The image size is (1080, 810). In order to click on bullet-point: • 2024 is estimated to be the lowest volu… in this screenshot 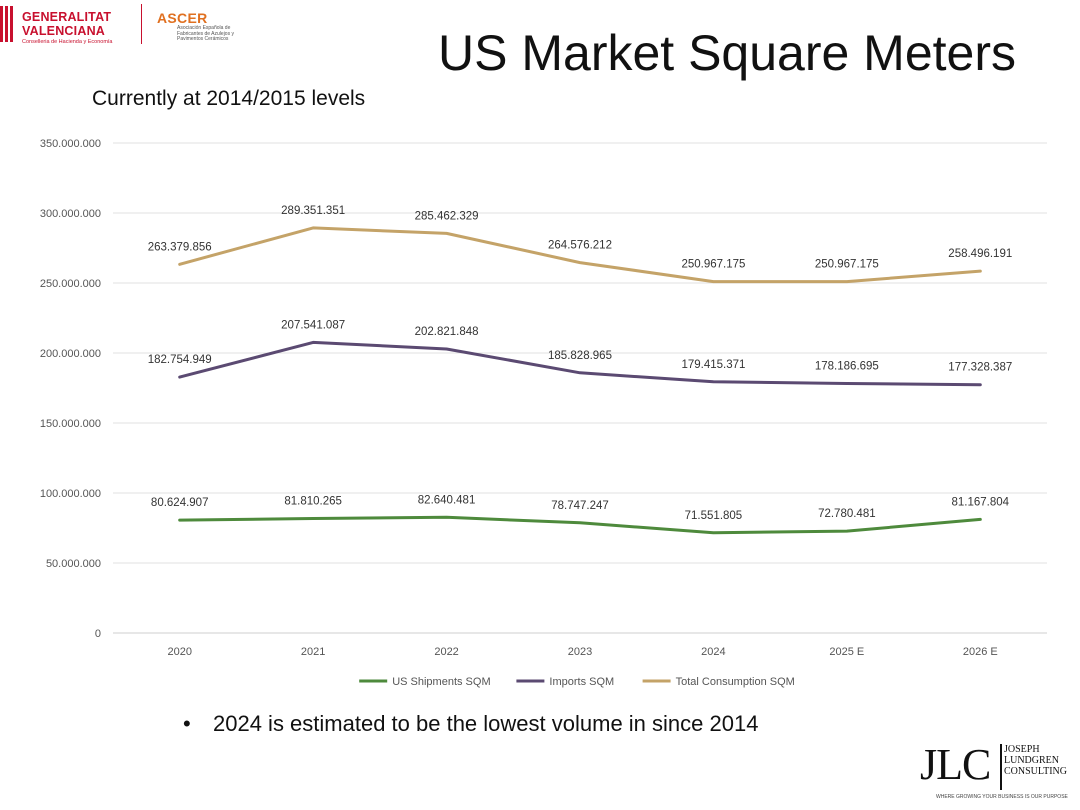, I will do `click(470, 724)`.